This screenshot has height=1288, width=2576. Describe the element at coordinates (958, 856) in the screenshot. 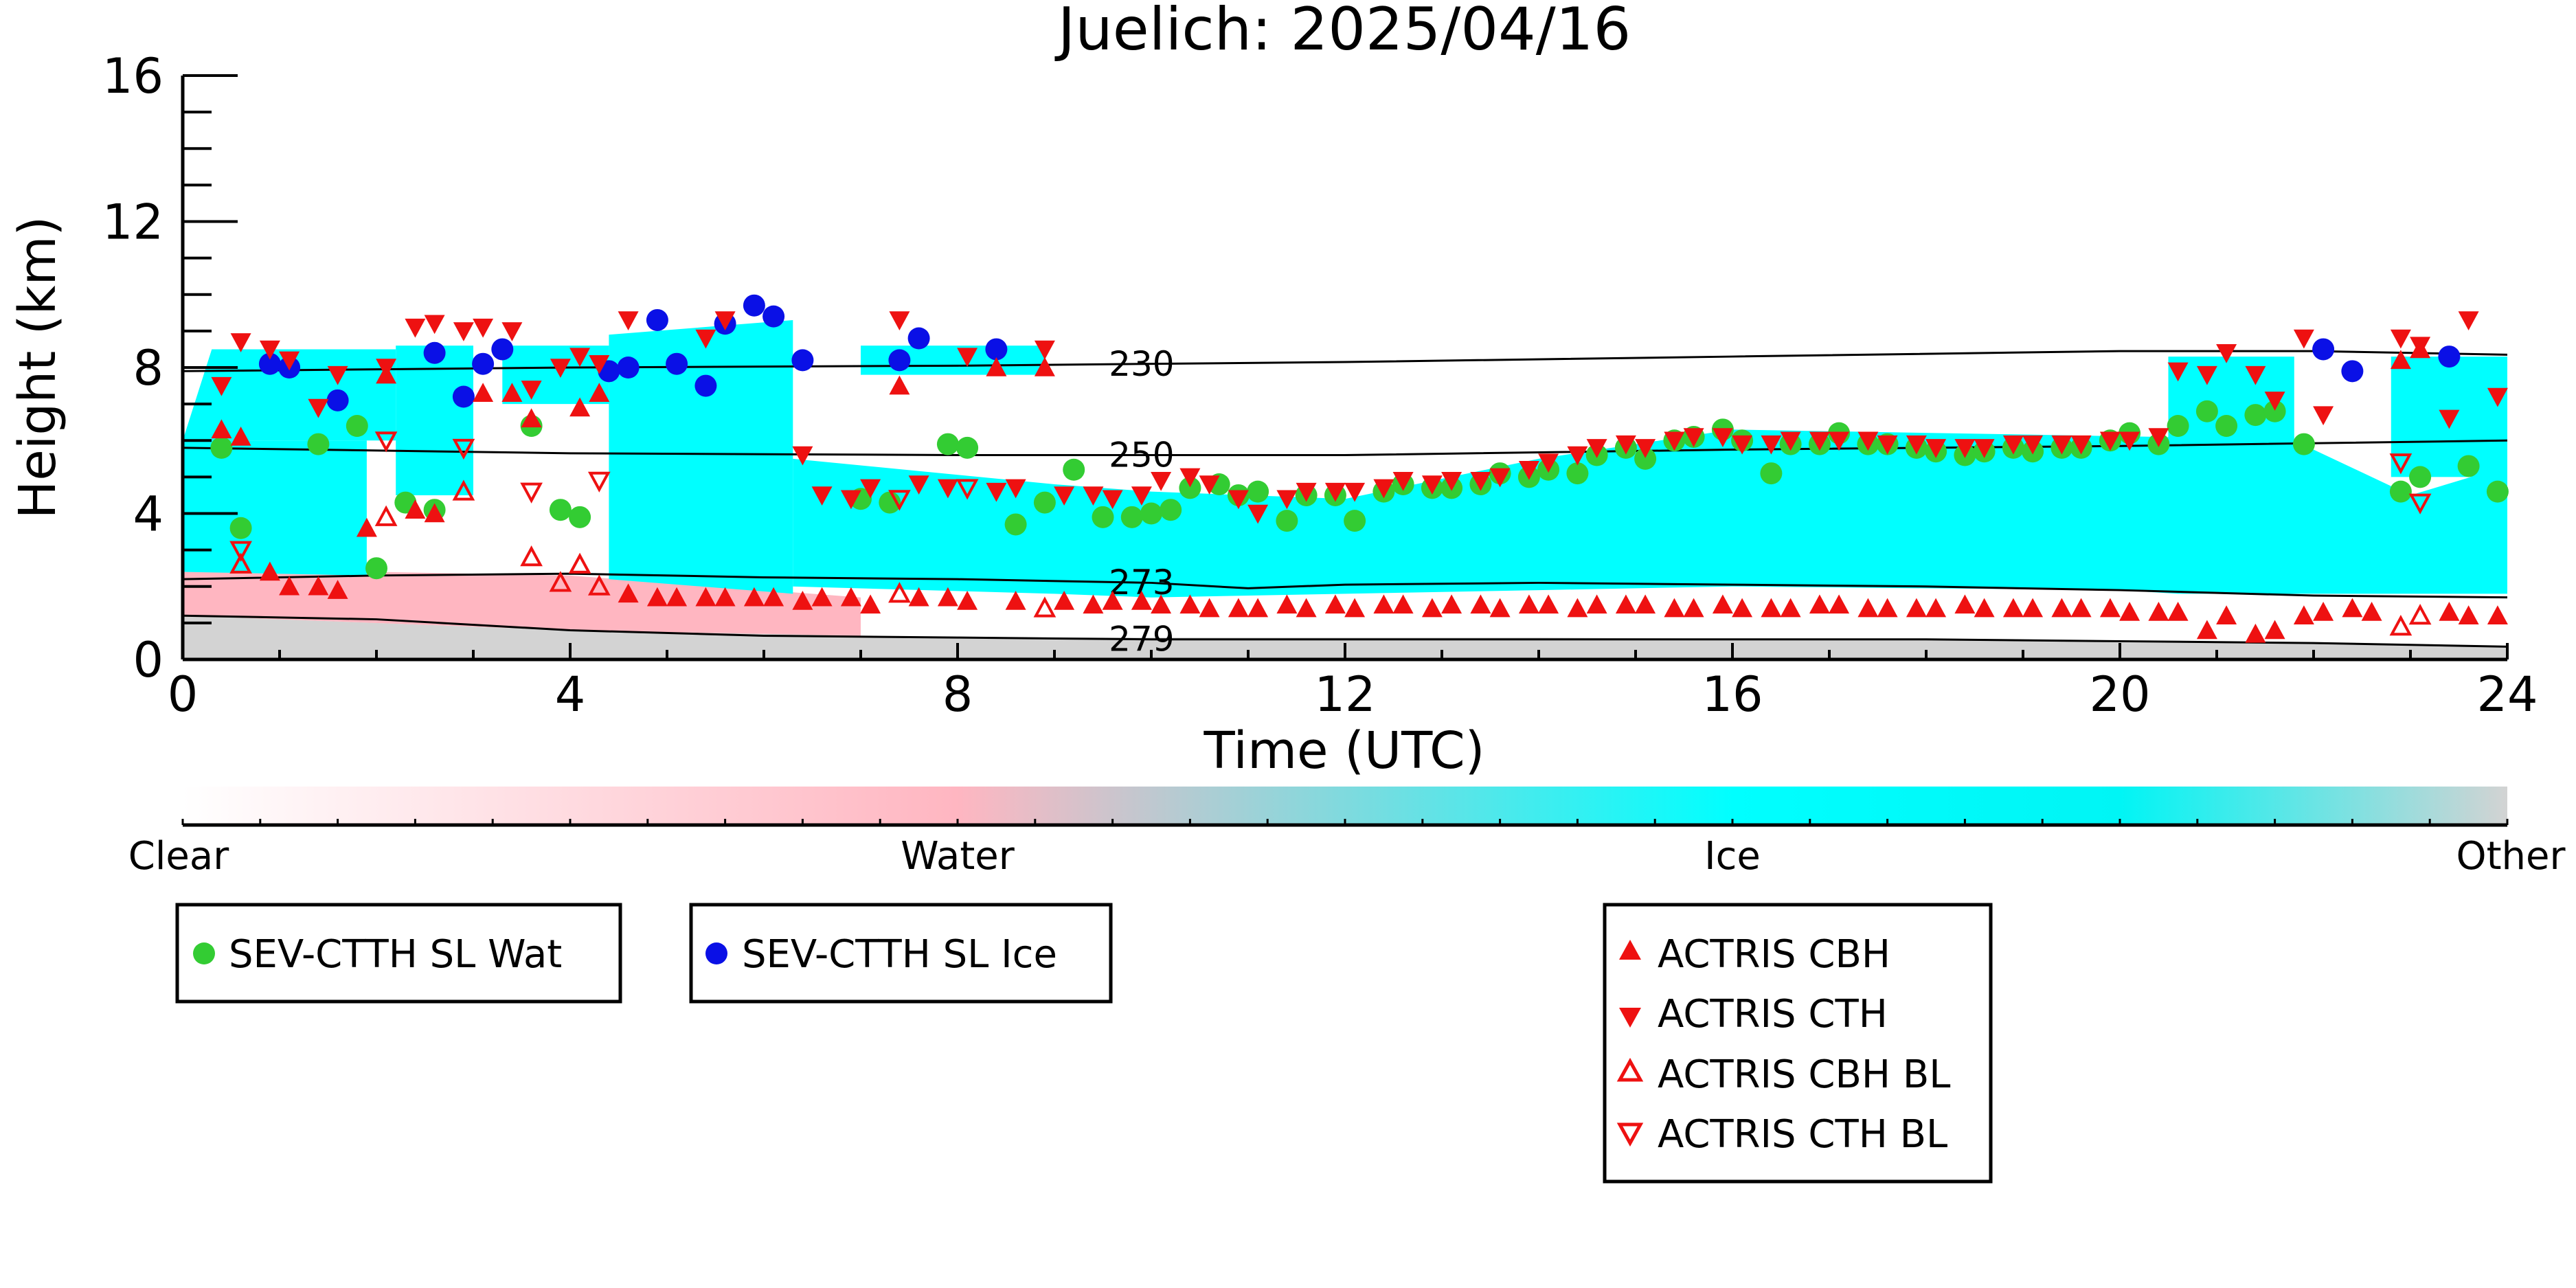

I see `colorbar-label-water: Water` at that location.